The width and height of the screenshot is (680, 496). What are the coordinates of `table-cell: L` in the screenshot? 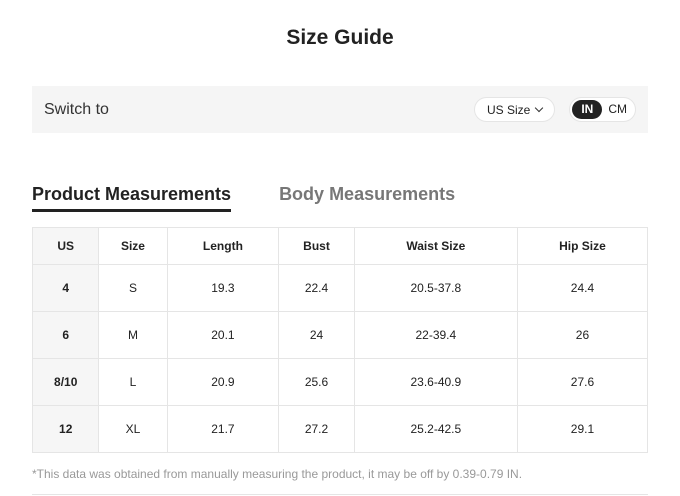 It's located at (133, 382).